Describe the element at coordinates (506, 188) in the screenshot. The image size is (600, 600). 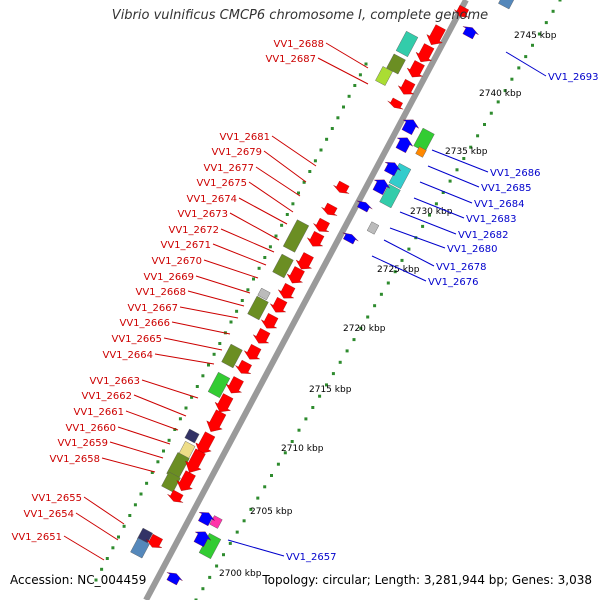
I see `reverse-gene-label: VV1_2685` at that location.